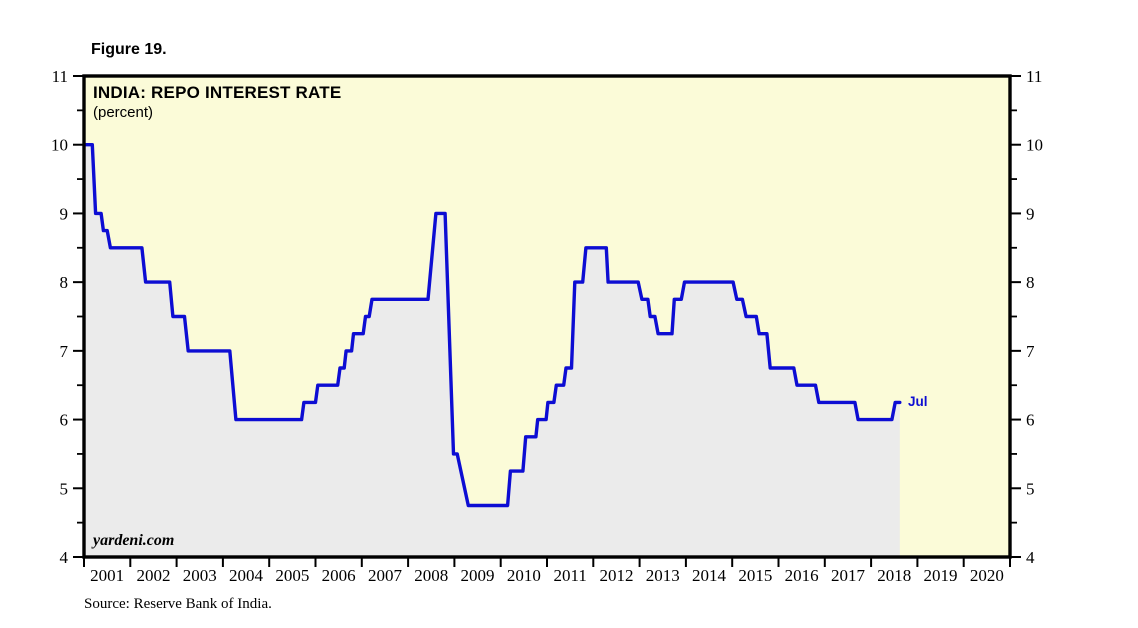 The height and width of the screenshot is (628, 1138). I want to click on y-axis-label-right: 8, so click(1030, 282).